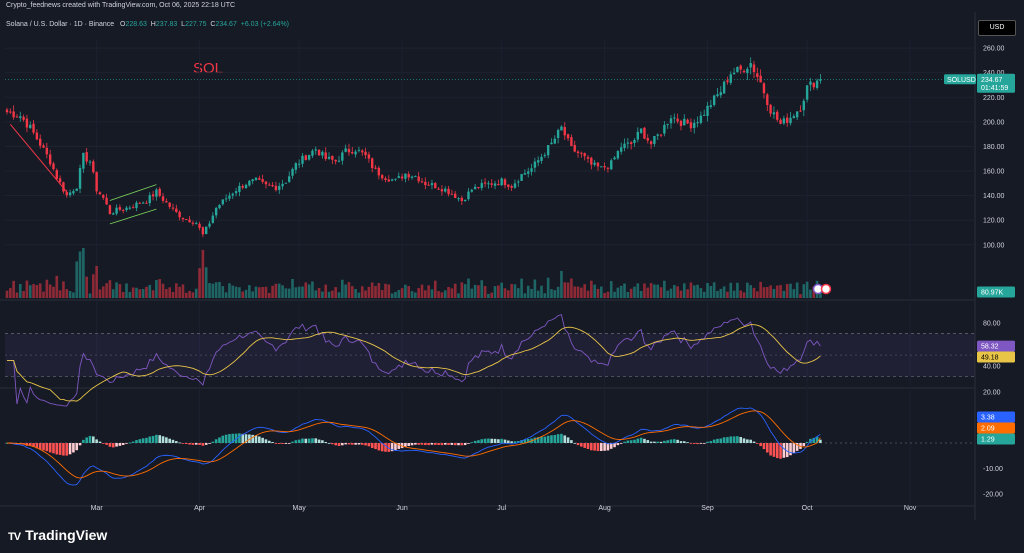  Describe the element at coordinates (994, 49) in the screenshot. I see `price-axis-label: 260.00` at that location.